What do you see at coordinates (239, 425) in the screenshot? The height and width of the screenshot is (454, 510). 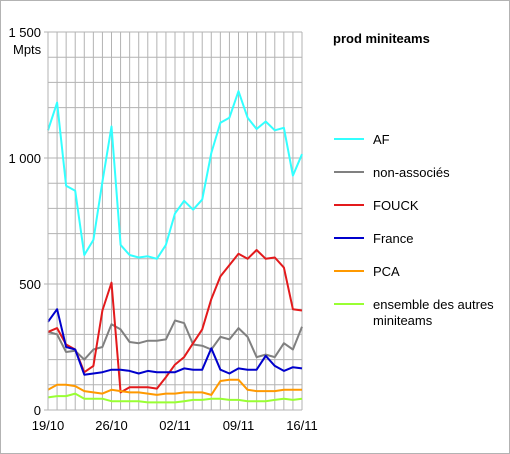 I see `x-tick-label: 09/11` at bounding box center [239, 425].